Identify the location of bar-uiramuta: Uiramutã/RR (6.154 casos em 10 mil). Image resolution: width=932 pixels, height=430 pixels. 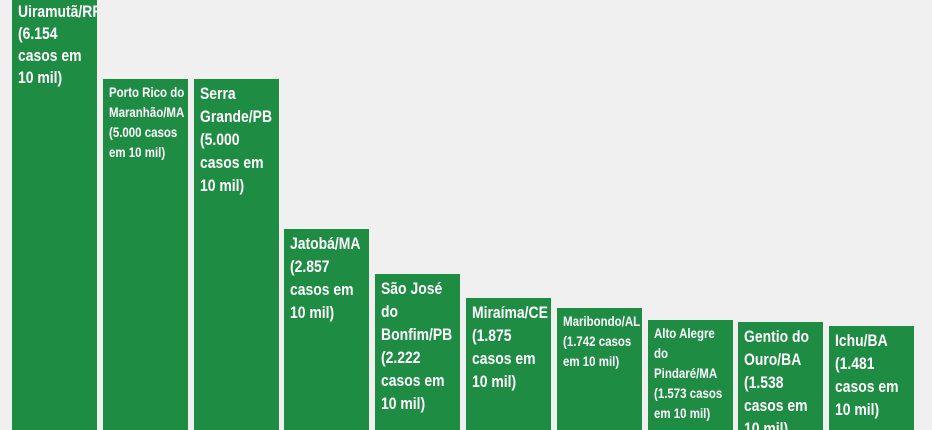
(54, 215).